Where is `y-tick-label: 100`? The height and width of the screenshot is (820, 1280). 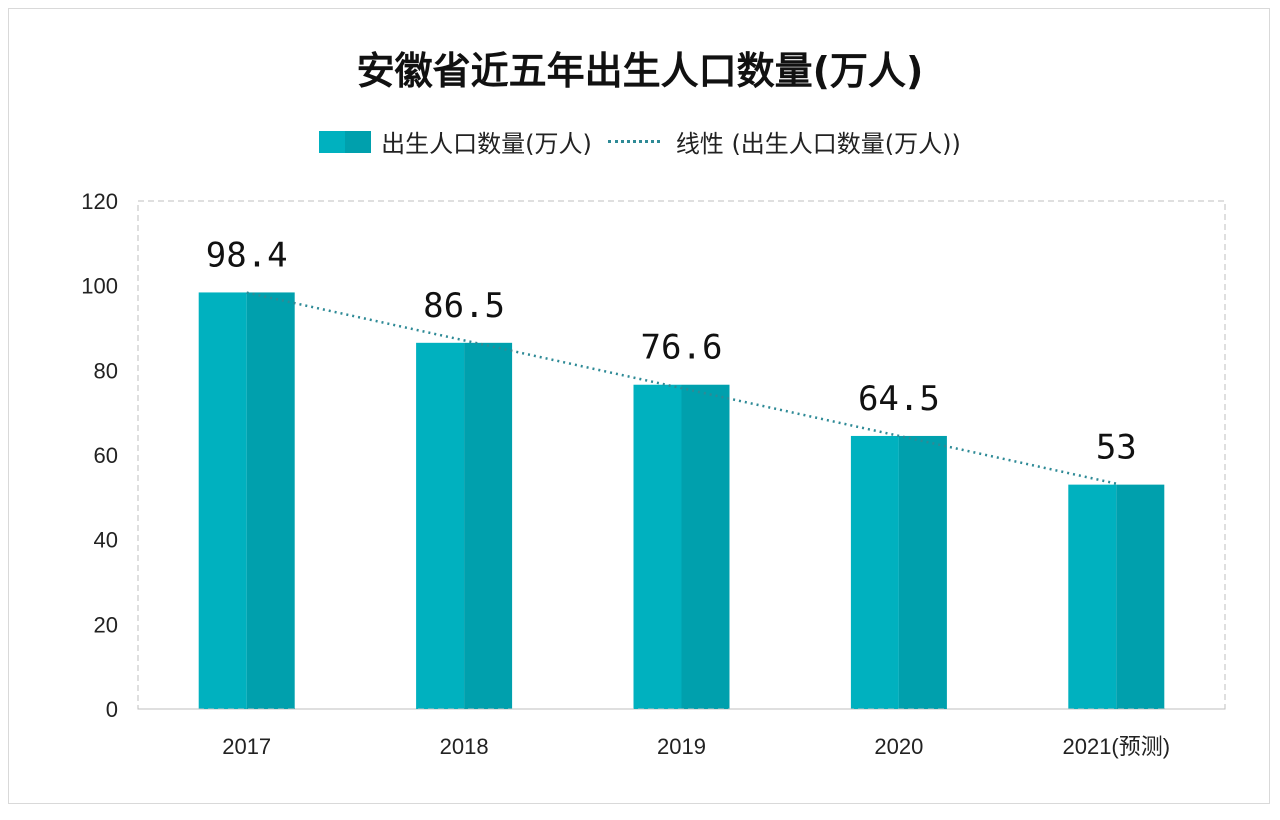 y-tick-label: 100 is located at coordinates (99, 286).